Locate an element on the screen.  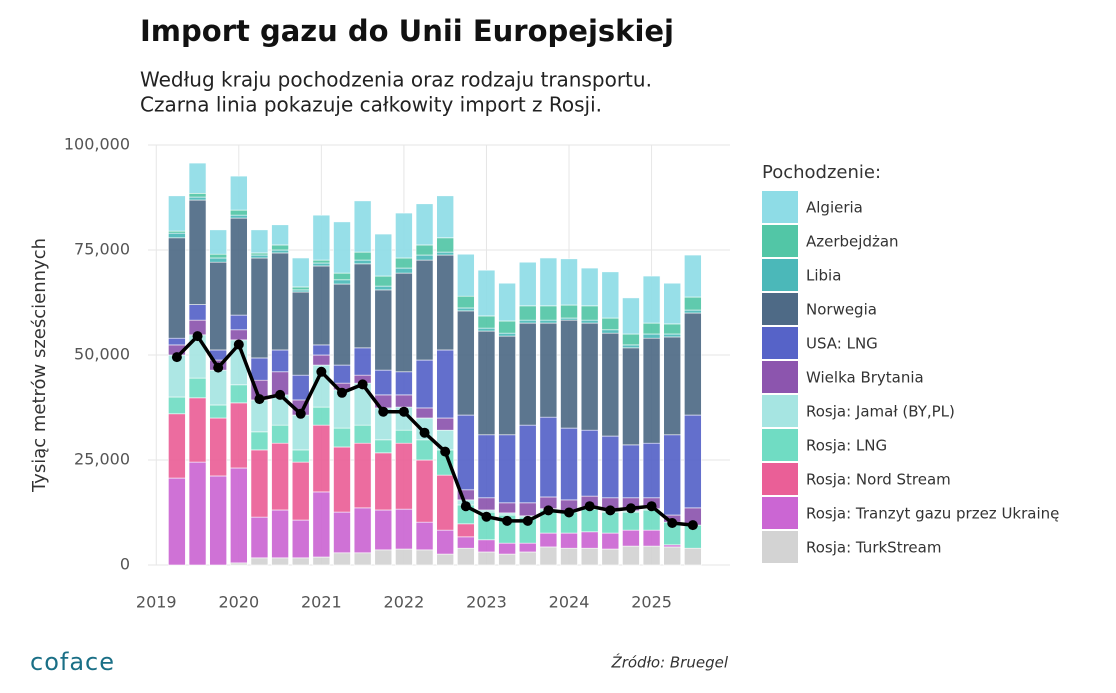
y-tick-label: 75,000 is located at coordinates (102, 249).